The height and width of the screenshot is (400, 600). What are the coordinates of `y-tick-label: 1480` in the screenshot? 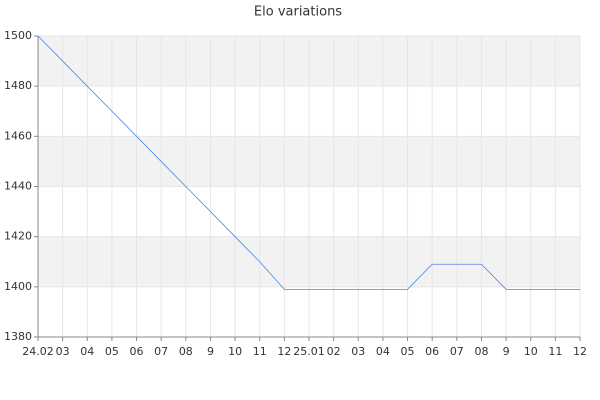 It's located at (18, 85).